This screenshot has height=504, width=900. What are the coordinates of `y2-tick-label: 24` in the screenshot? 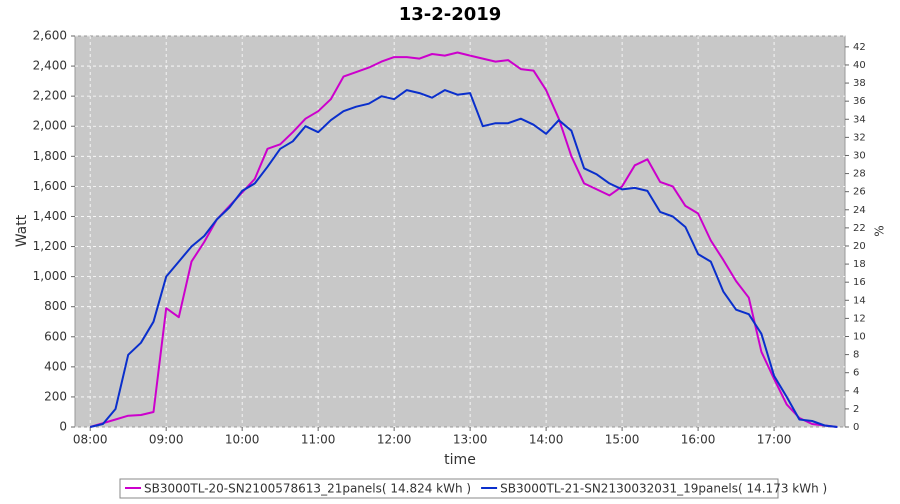 It's located at (859, 210).